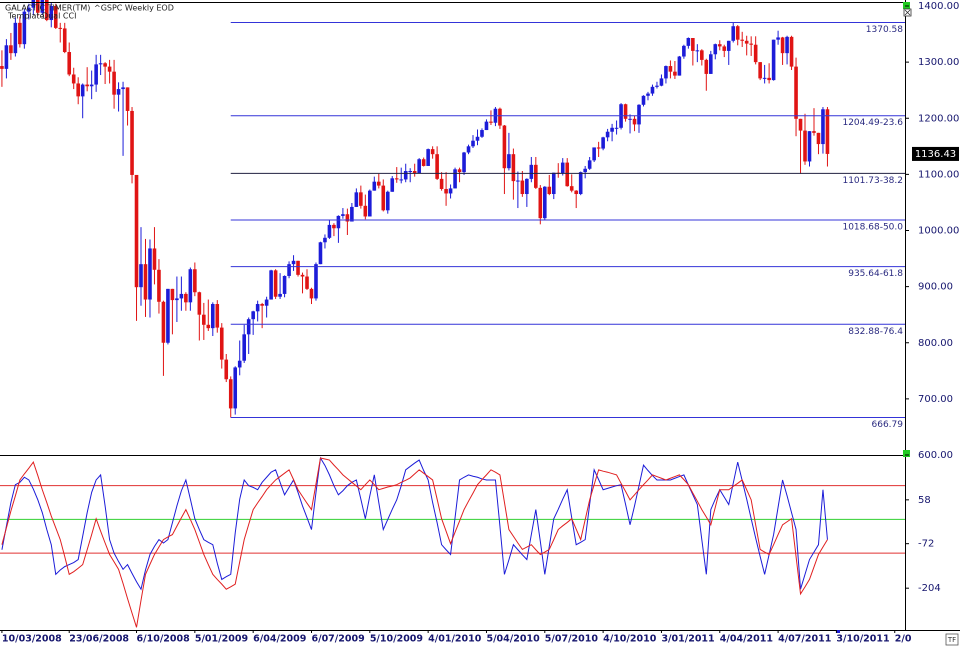 The height and width of the screenshot is (647, 960). Describe the element at coordinates (907, 12) in the screenshot. I see `panel-icon-stroke` at that location.